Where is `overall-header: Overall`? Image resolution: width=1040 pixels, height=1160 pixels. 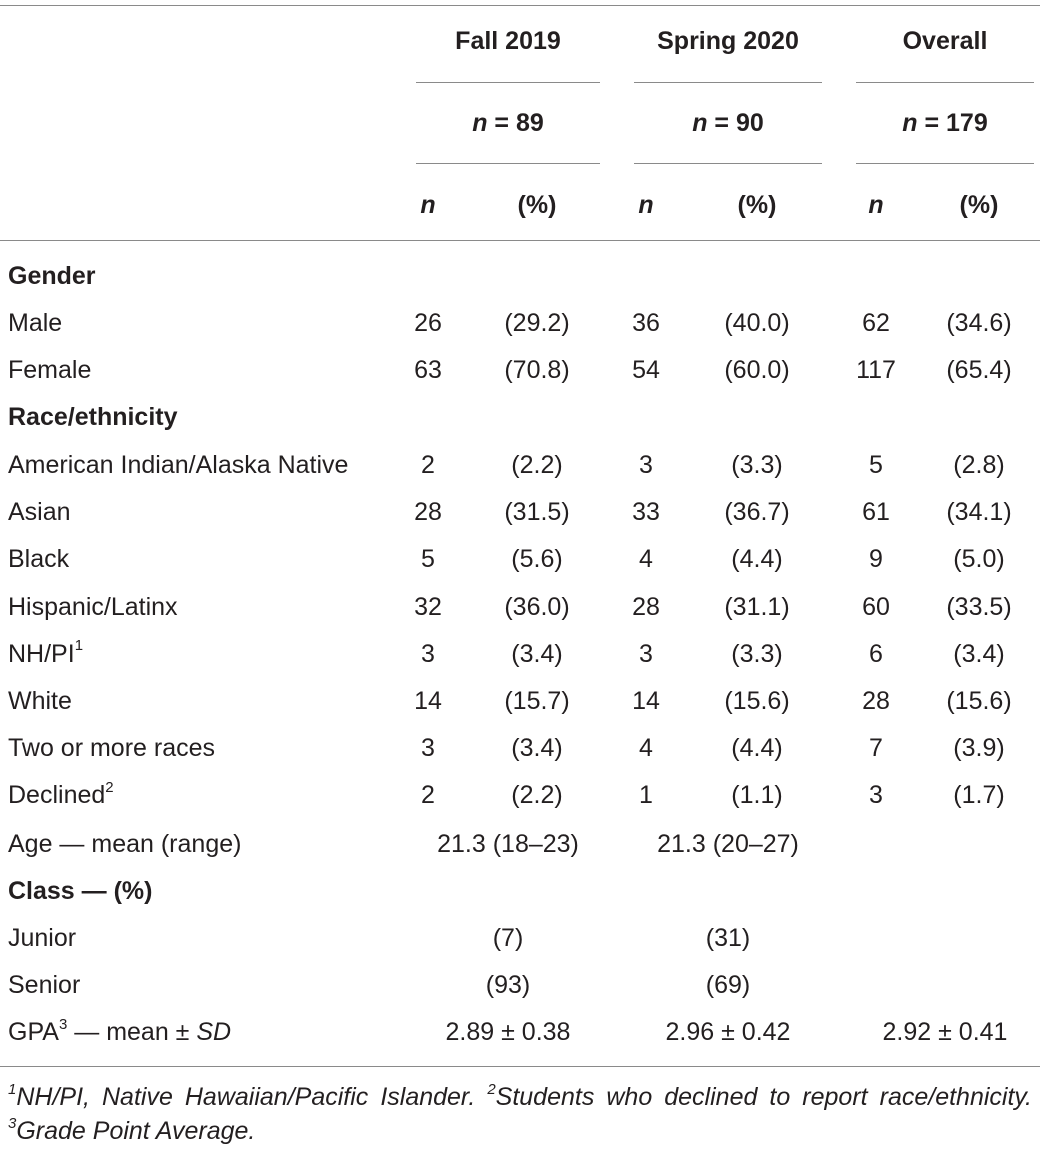 overall-header: Overall is located at coordinates (945, 41).